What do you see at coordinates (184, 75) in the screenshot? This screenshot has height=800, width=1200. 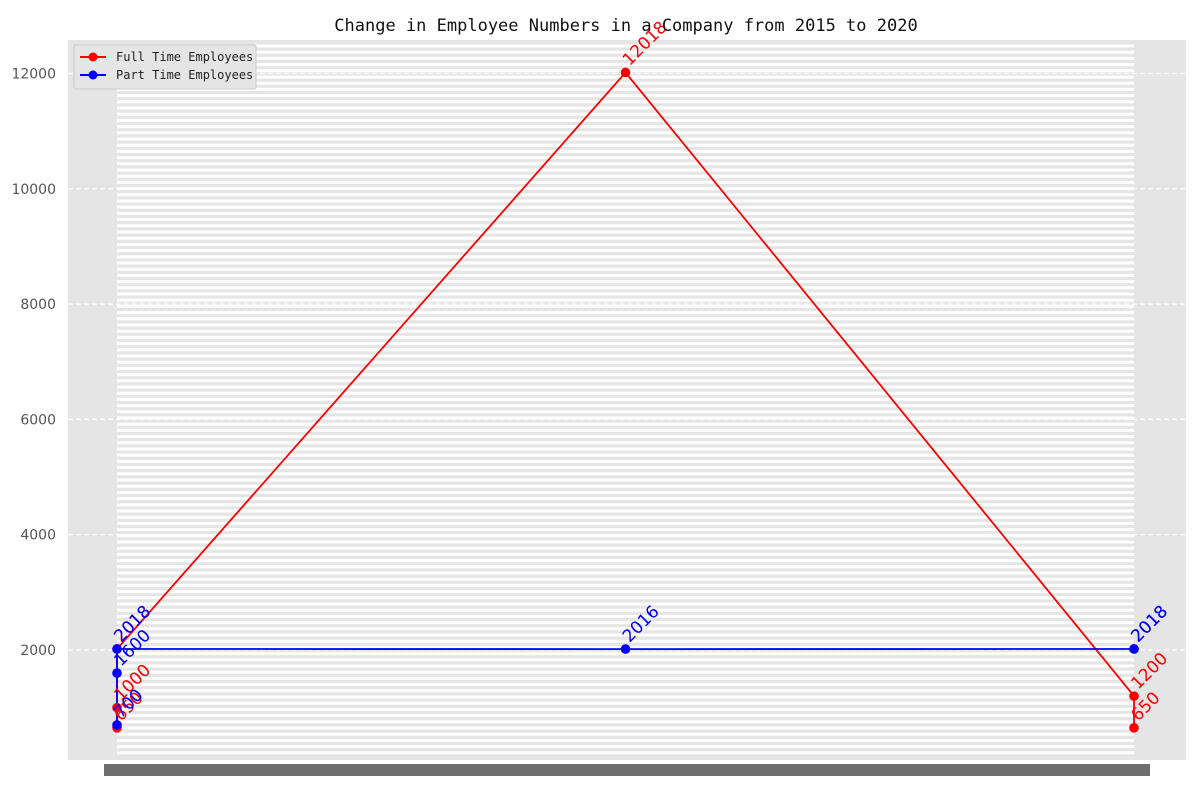 I see `legend-label-part-time: Part Time Employees` at bounding box center [184, 75].